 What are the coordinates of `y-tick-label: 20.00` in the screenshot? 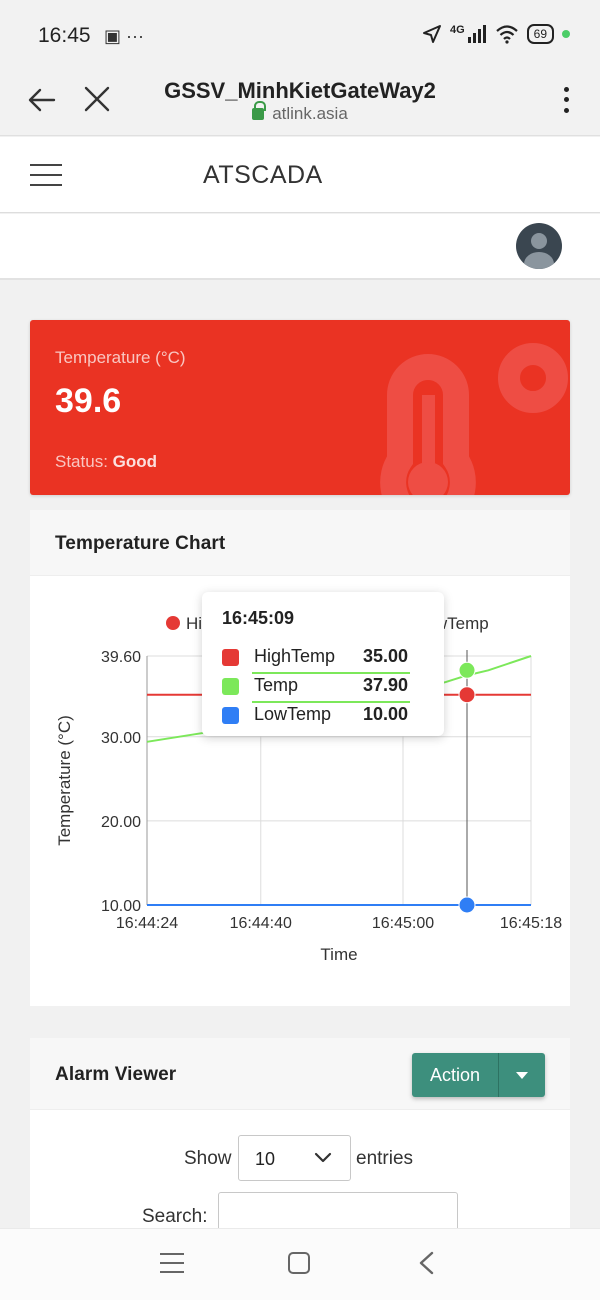 It's located at (121, 822).